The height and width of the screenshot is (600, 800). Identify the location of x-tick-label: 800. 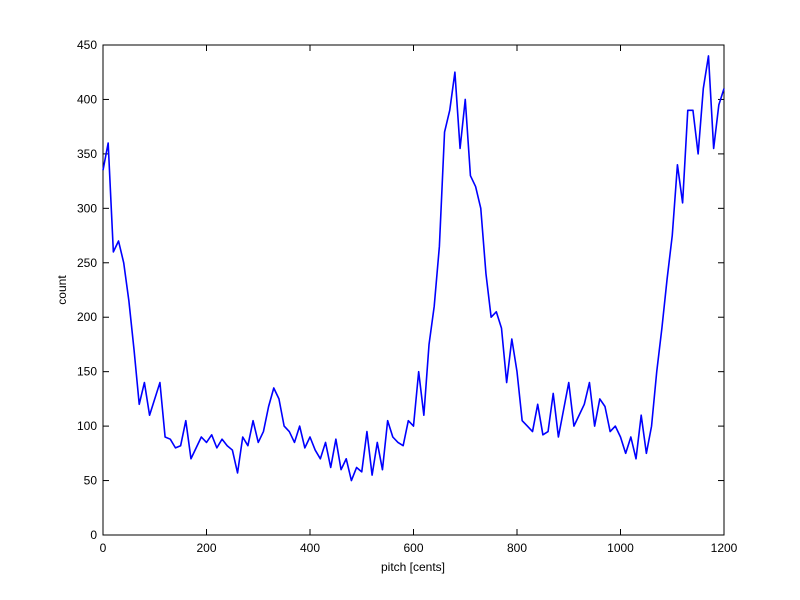
(517, 548).